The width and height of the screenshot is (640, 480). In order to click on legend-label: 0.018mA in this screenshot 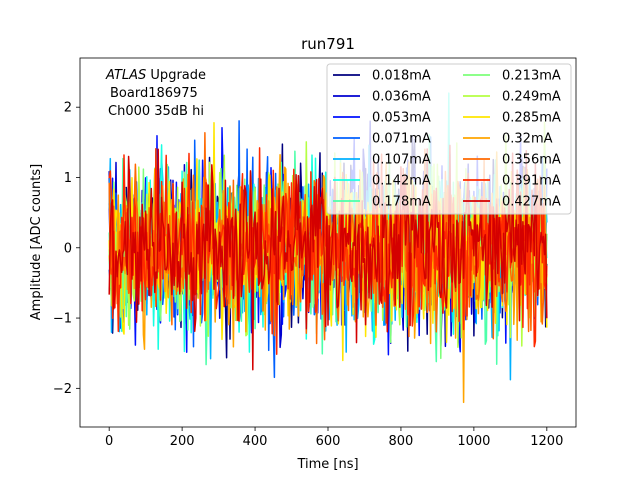, I will do `click(401, 76)`.